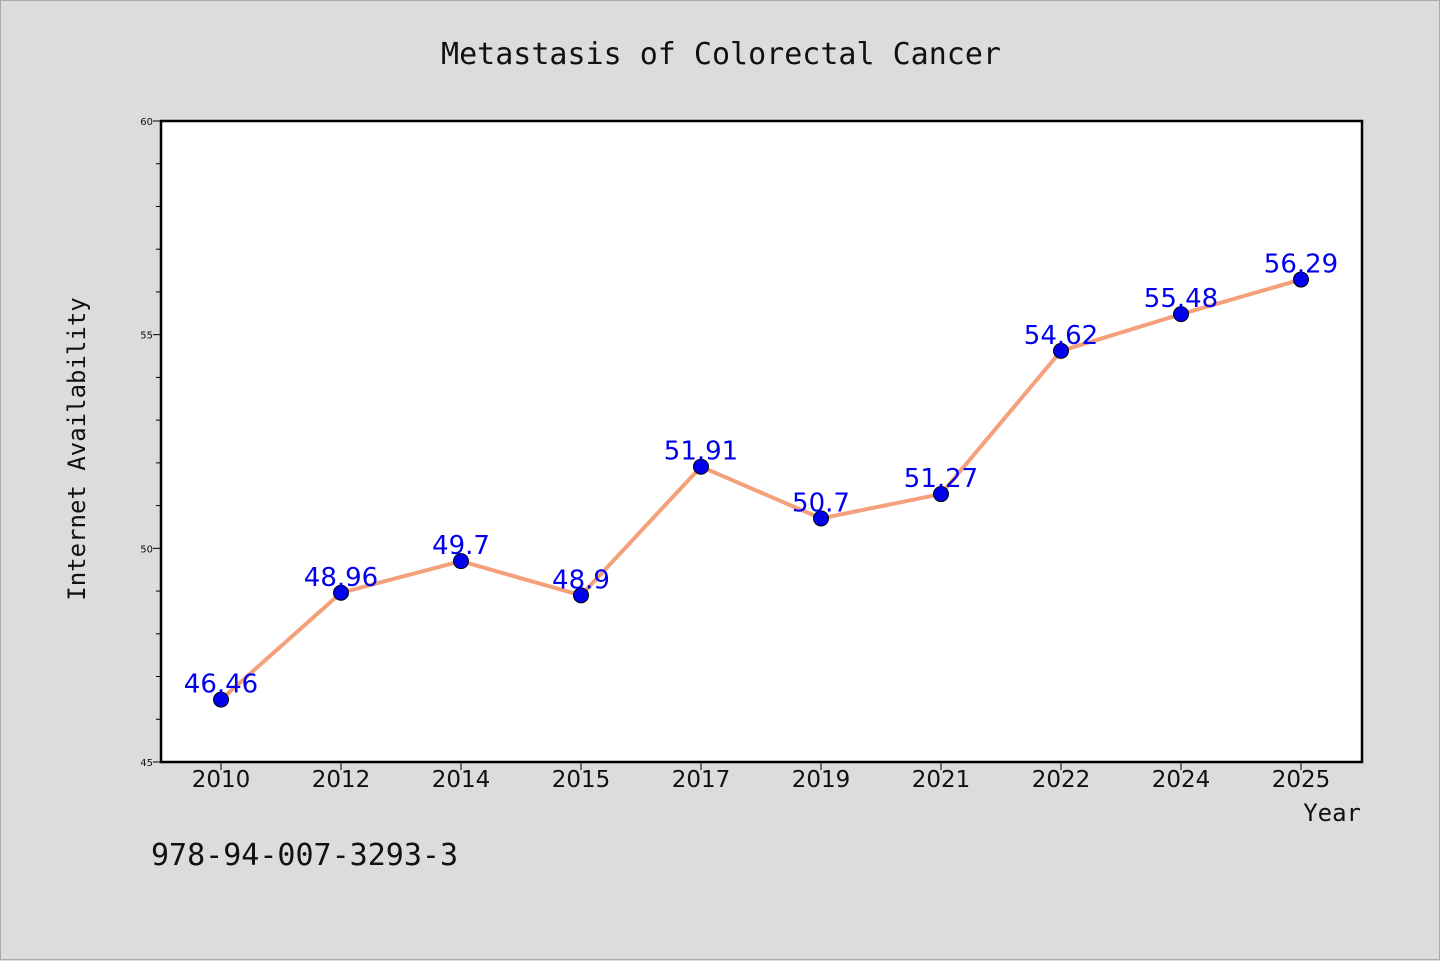  Describe the element at coordinates (1301, 780) in the screenshot. I see `x-tick-label: 2025` at that location.